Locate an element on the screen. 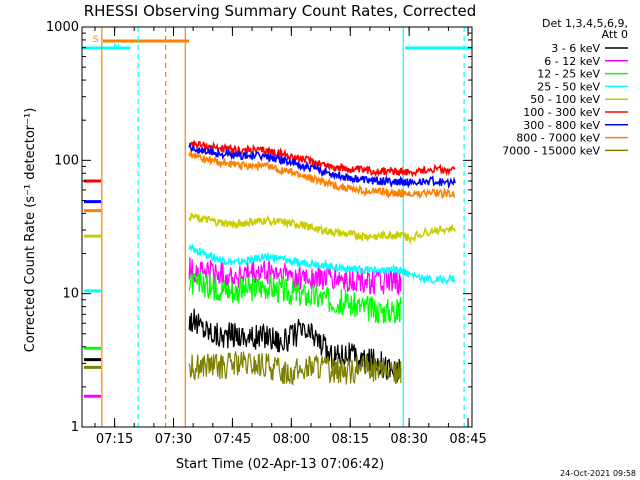 This screenshot has height=480, width=640. y-tick-label: 100 is located at coordinates (66, 160).